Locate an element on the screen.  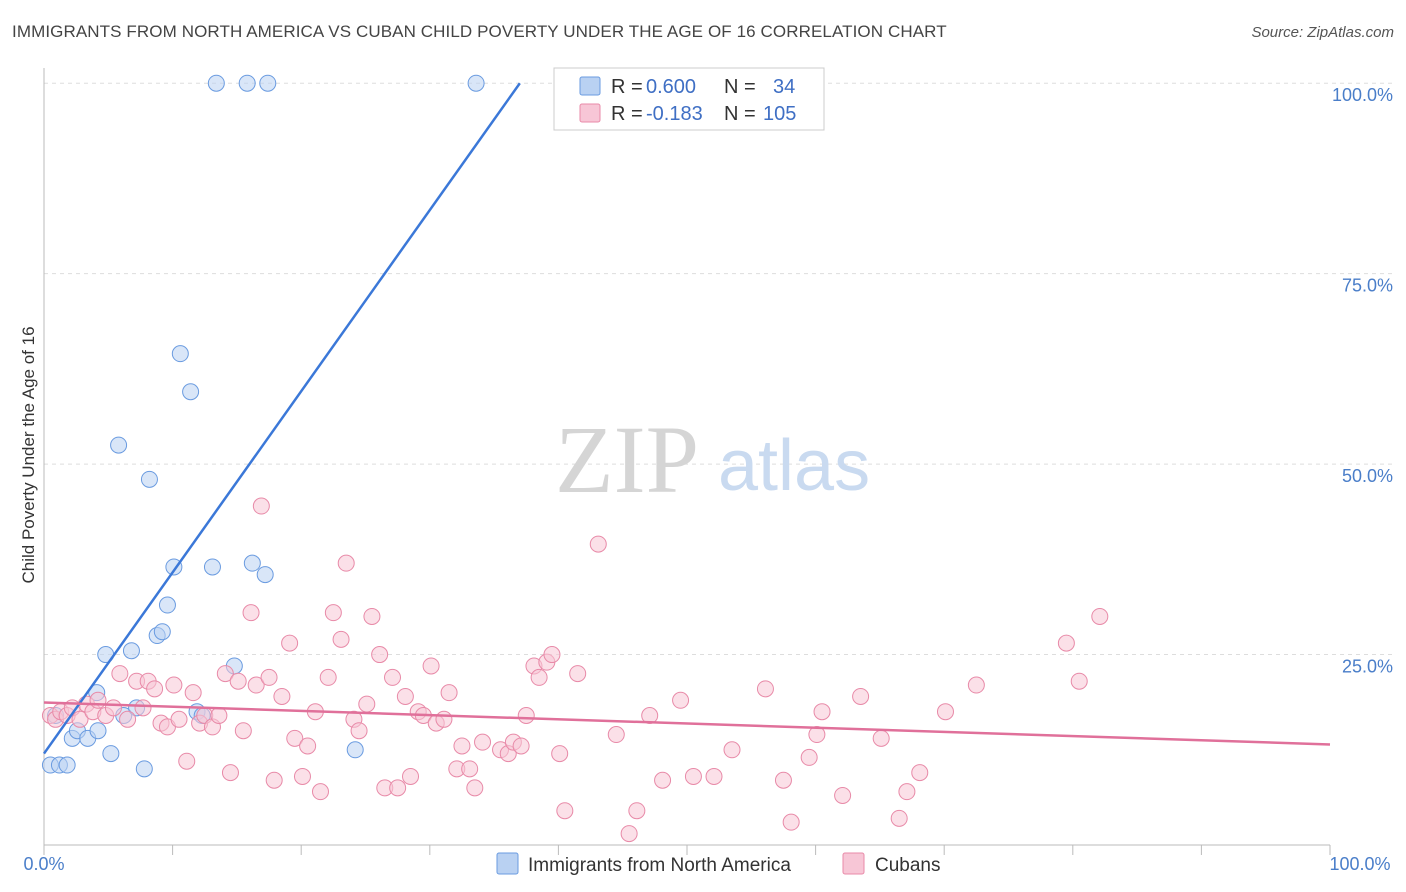
cubans-trend-line is located at coordinates (687, 723).